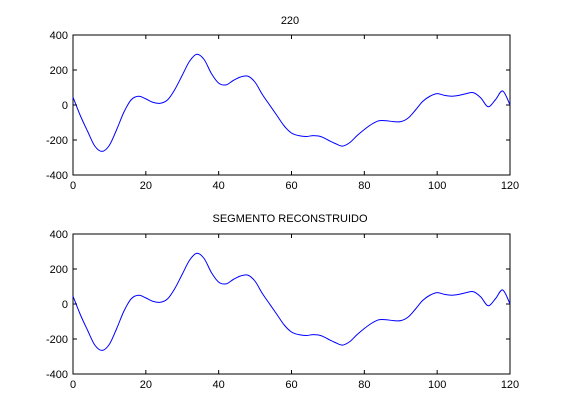 The height and width of the screenshot is (420, 561). What do you see at coordinates (510, 385) in the screenshot?
I see `bottom-plot-x-tick-label: 120` at bounding box center [510, 385].